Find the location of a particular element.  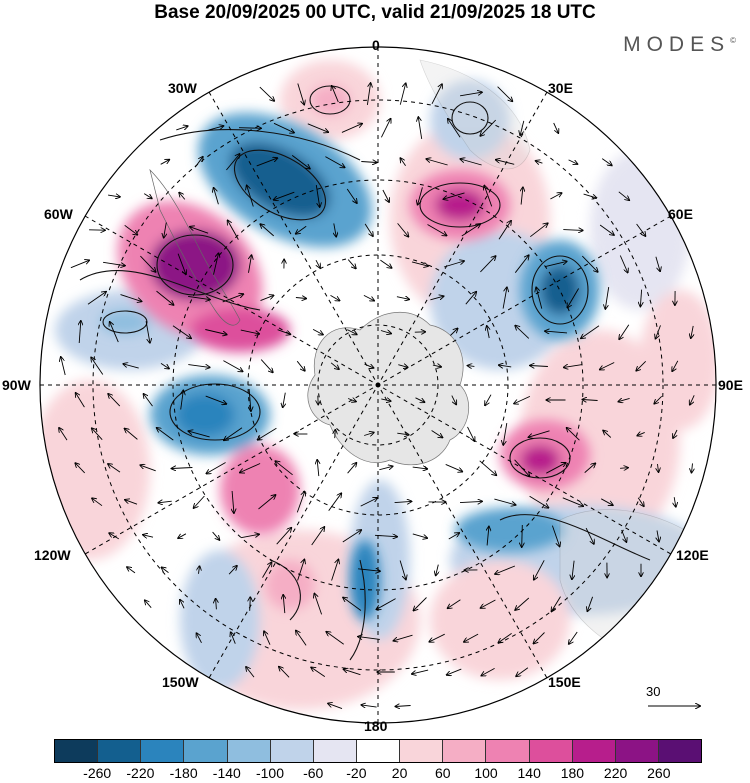

colorbar-tick-label: 220 is located at coordinates (615, 773).